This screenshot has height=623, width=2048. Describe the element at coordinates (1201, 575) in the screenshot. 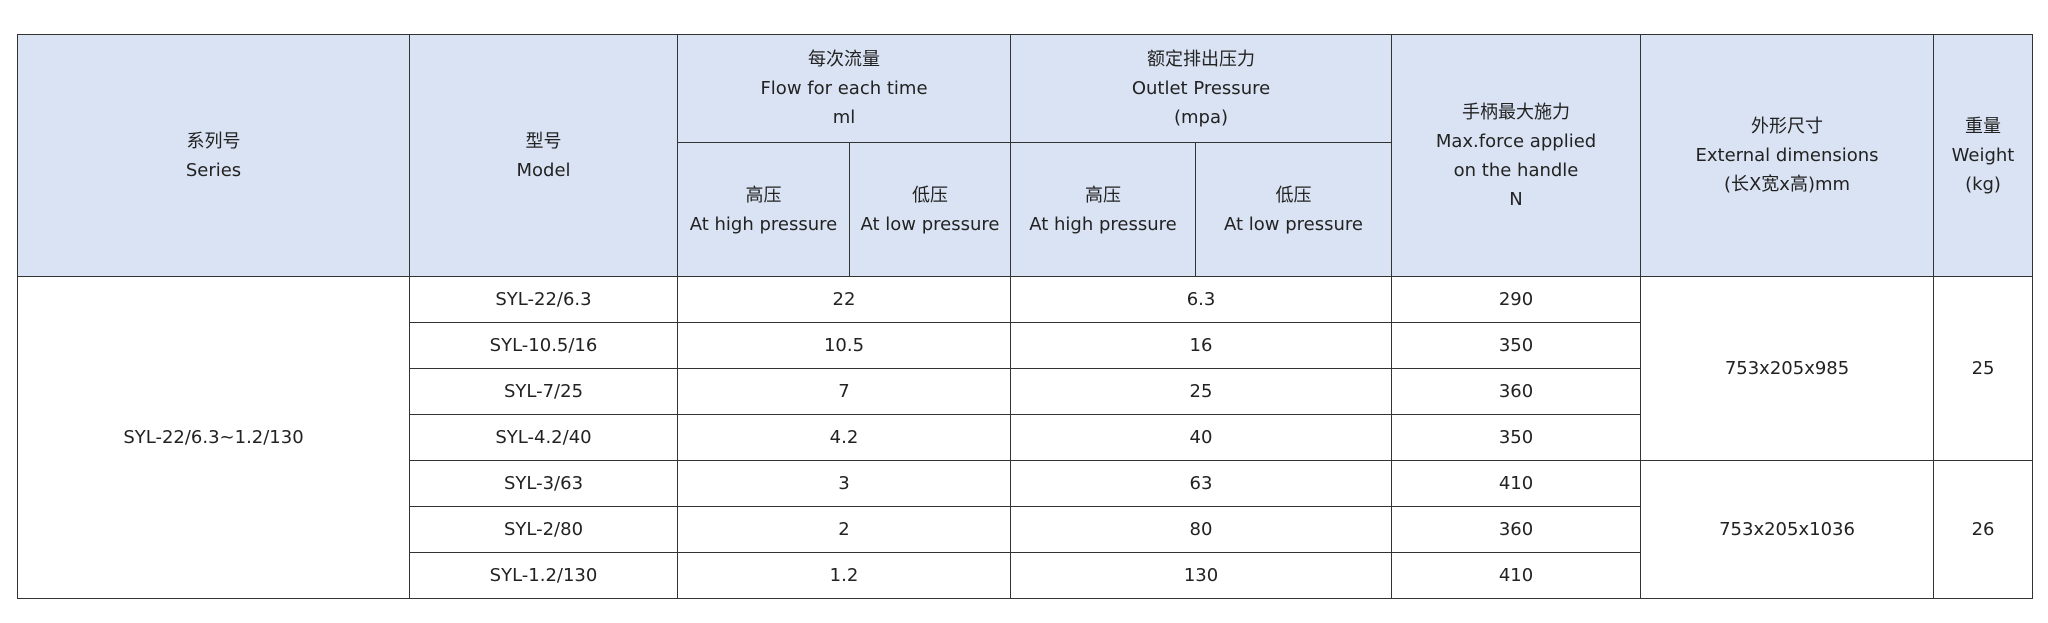

I see `pressure-cell: 130` at that location.